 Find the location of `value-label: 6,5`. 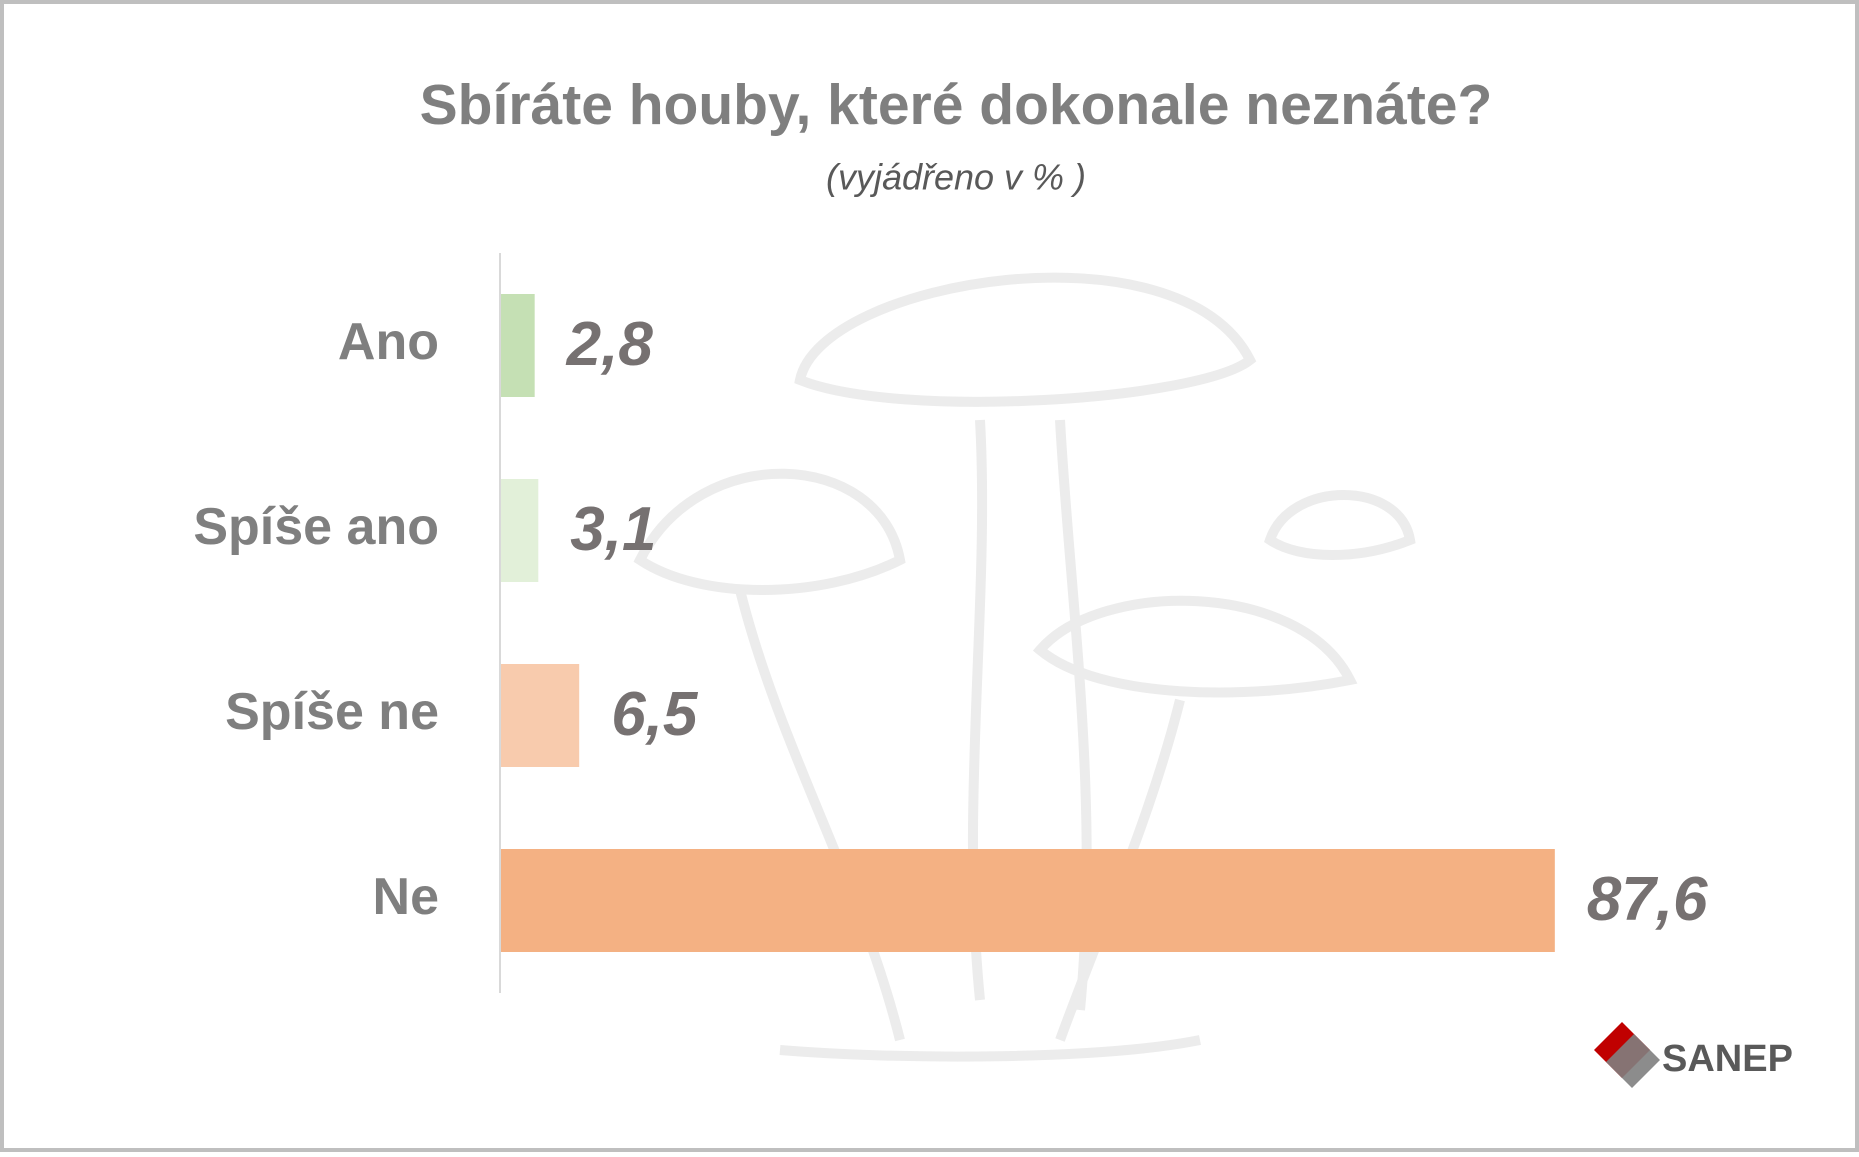

value-label: 6,5 is located at coordinates (655, 714).